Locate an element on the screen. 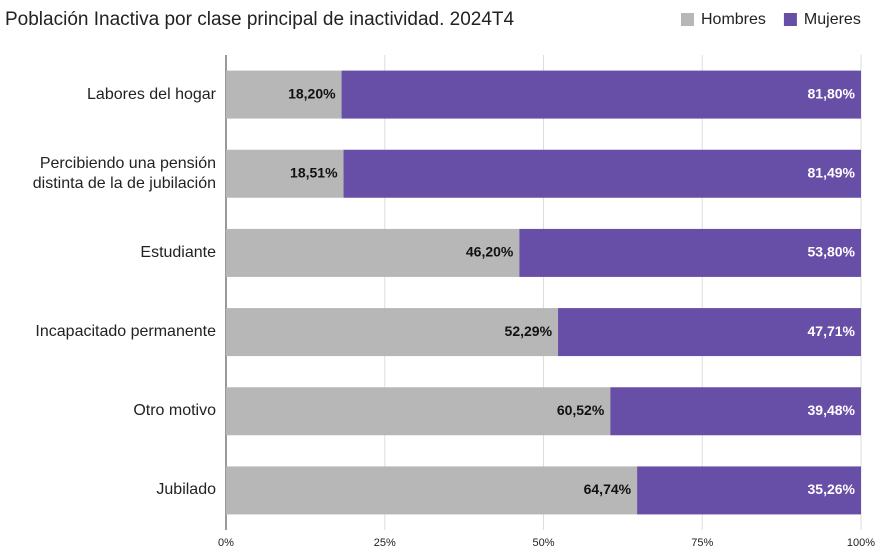 The height and width of the screenshot is (549, 879). y-tick-label: Jubilado is located at coordinates (186, 490).